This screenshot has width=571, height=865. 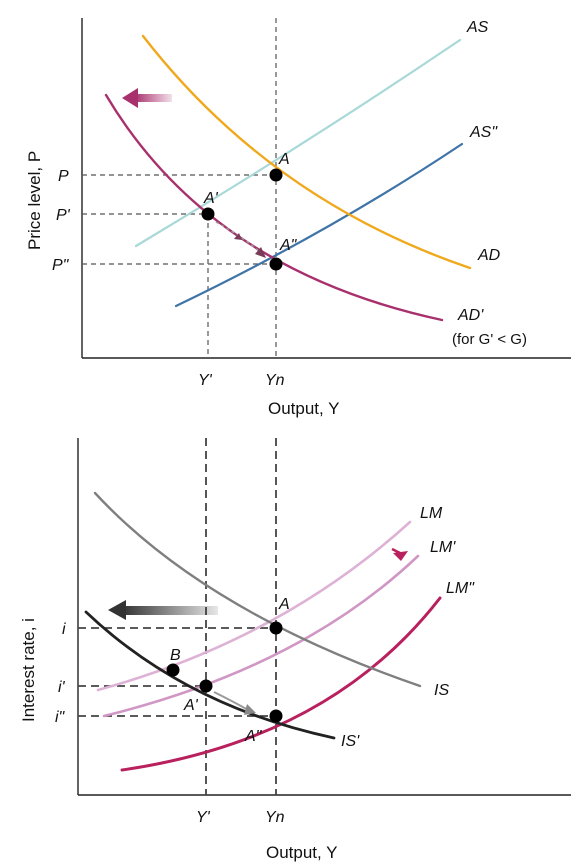 I want to click on adjustment-arrowhead-top, so click(x=260, y=252).